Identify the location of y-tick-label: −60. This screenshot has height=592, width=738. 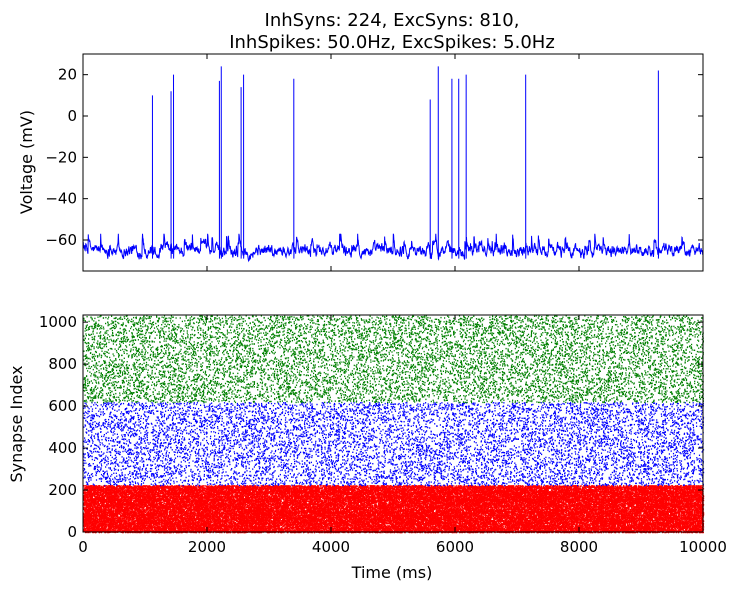
(61, 240).